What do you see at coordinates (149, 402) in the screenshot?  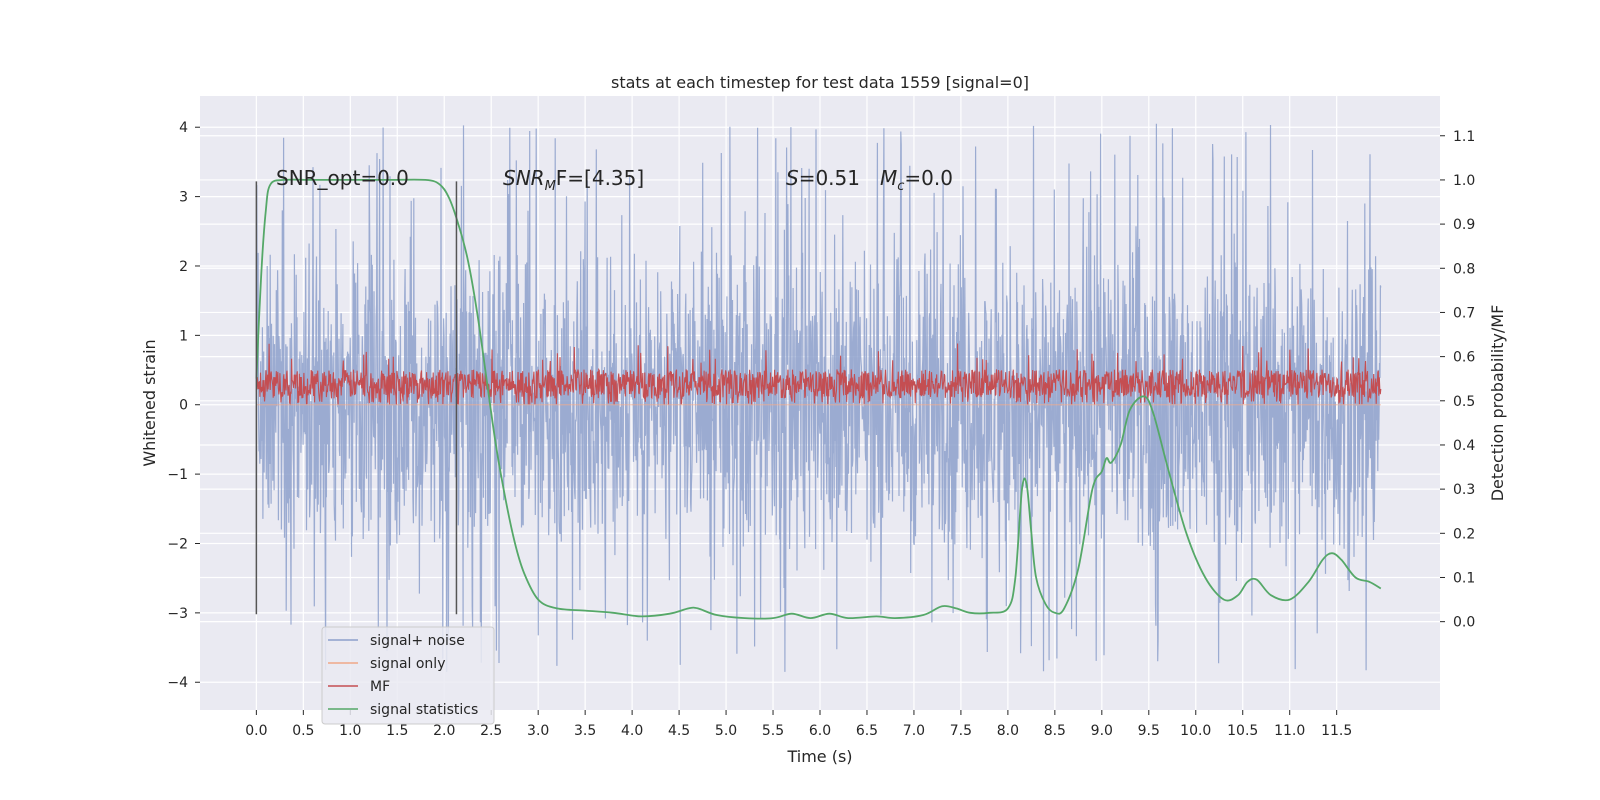 I see `y-axis-left-label: Whitened strain` at bounding box center [149, 402].